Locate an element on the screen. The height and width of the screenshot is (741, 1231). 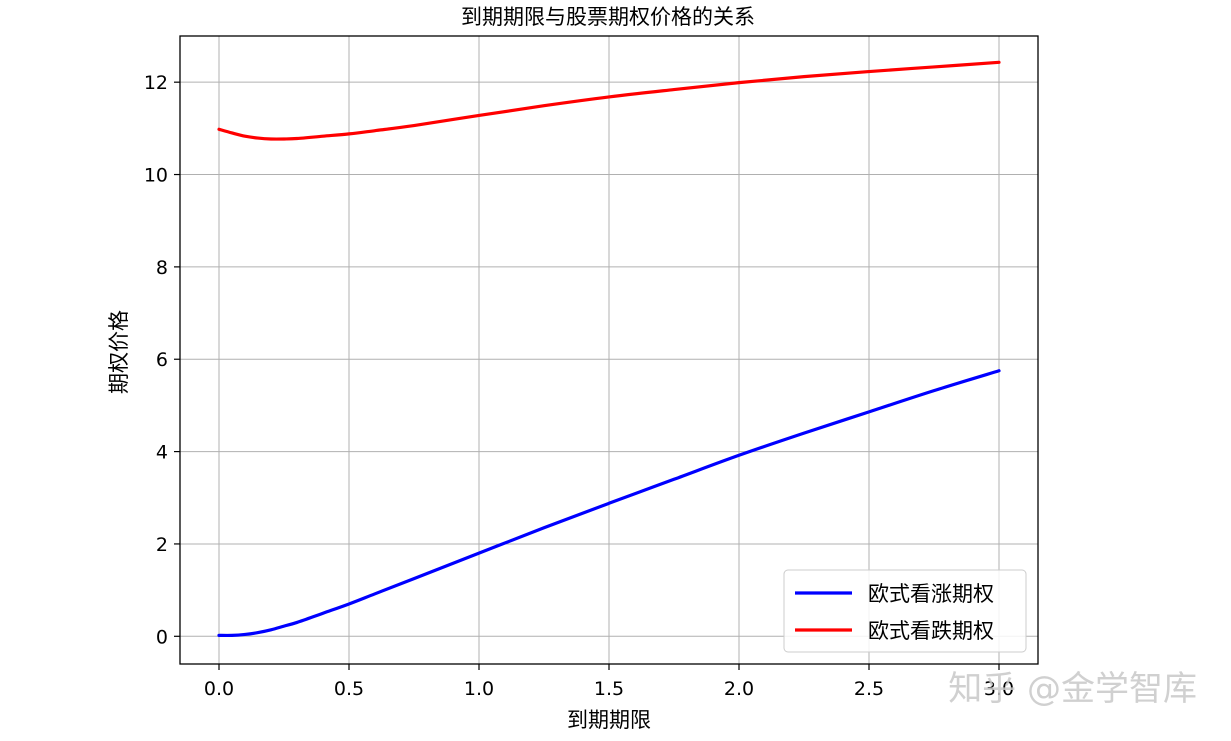
x-axis-title: 到期期限 is located at coordinates (609, 720).